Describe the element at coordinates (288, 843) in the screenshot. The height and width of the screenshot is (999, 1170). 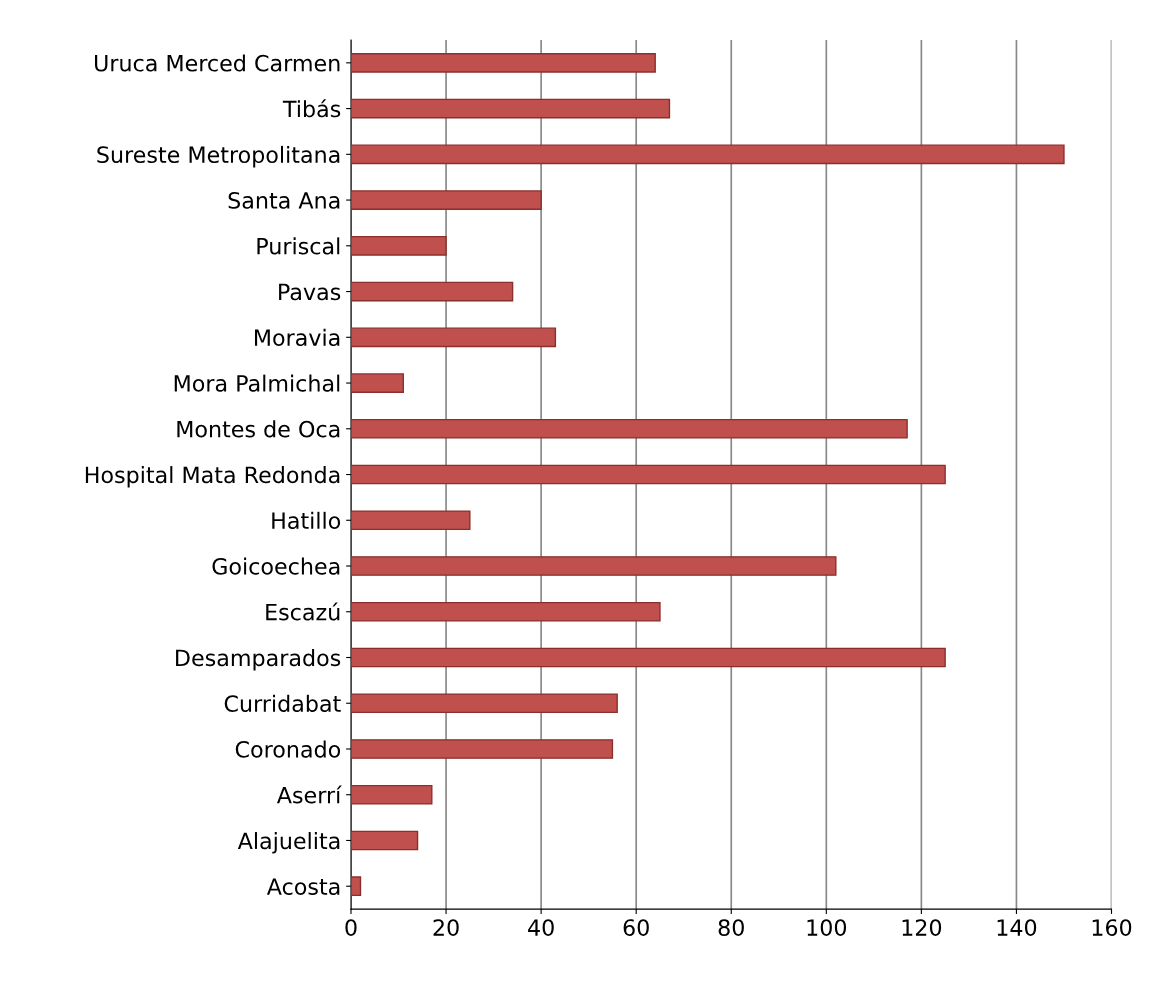
I see `y-tick-label: Alajuelita` at that location.